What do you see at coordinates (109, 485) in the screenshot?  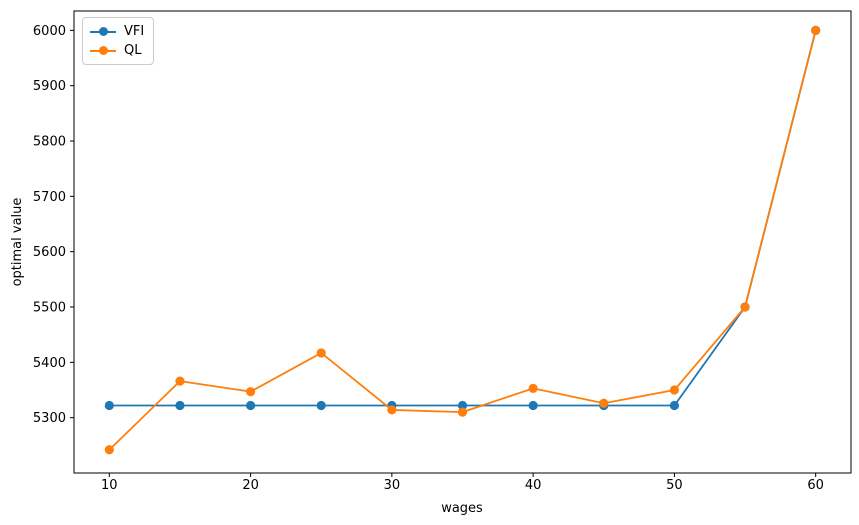 I see `x-tick-label: 10` at bounding box center [109, 485].